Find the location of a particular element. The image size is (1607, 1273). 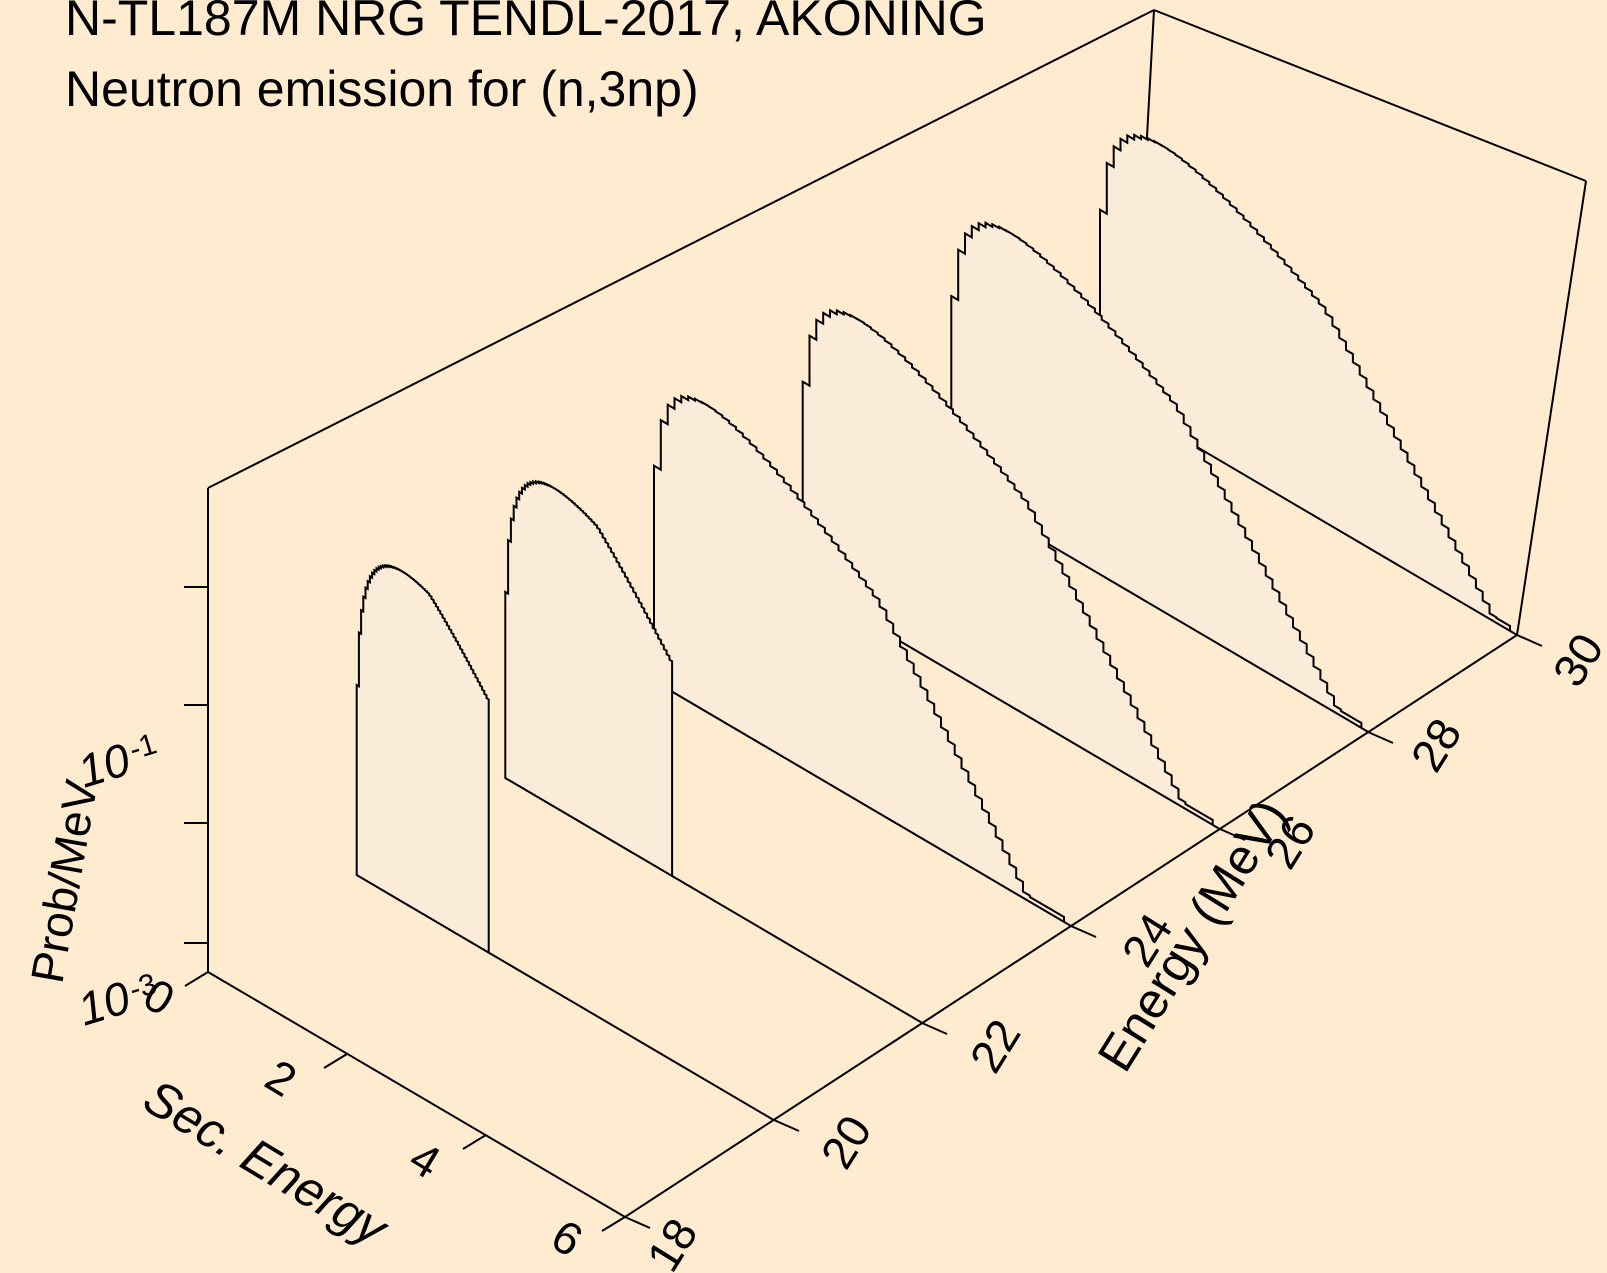

x-tick-label: 4 is located at coordinates (425, 1160).